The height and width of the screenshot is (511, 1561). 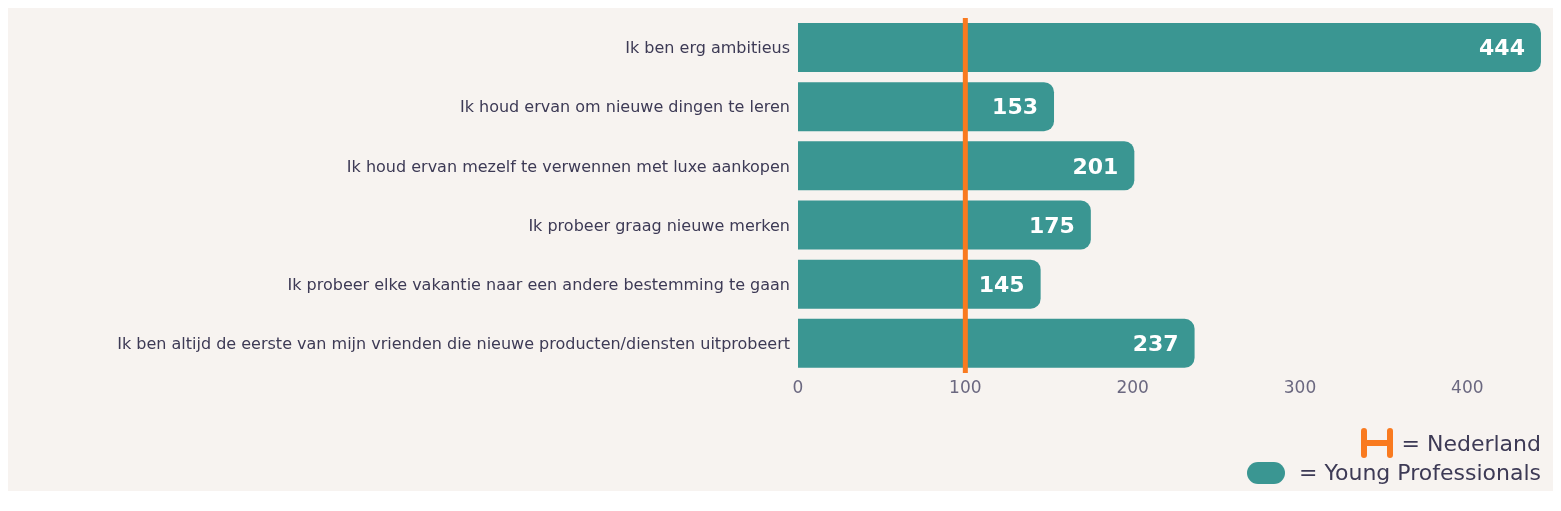 What do you see at coordinates (1471, 443) in the screenshot?
I see `legend-label: = Nederland` at bounding box center [1471, 443].